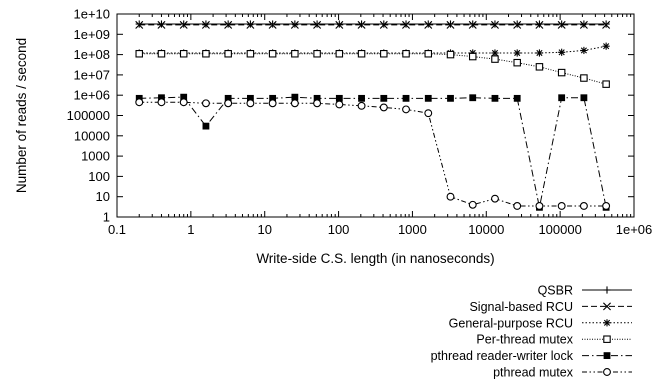 The width and height of the screenshot is (672, 385). I want to click on y-tick-label: 1, so click(106, 217).